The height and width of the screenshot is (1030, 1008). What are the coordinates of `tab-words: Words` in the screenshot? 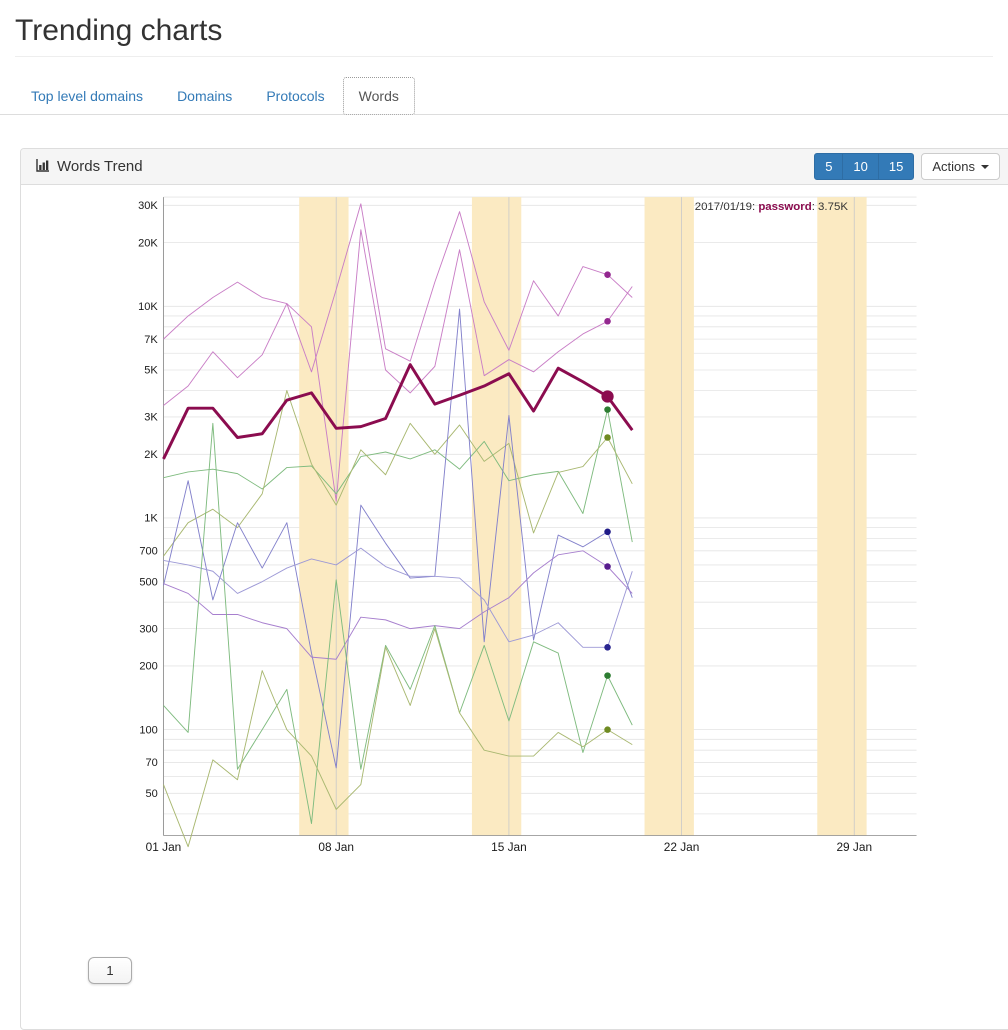 It's located at (378, 96).